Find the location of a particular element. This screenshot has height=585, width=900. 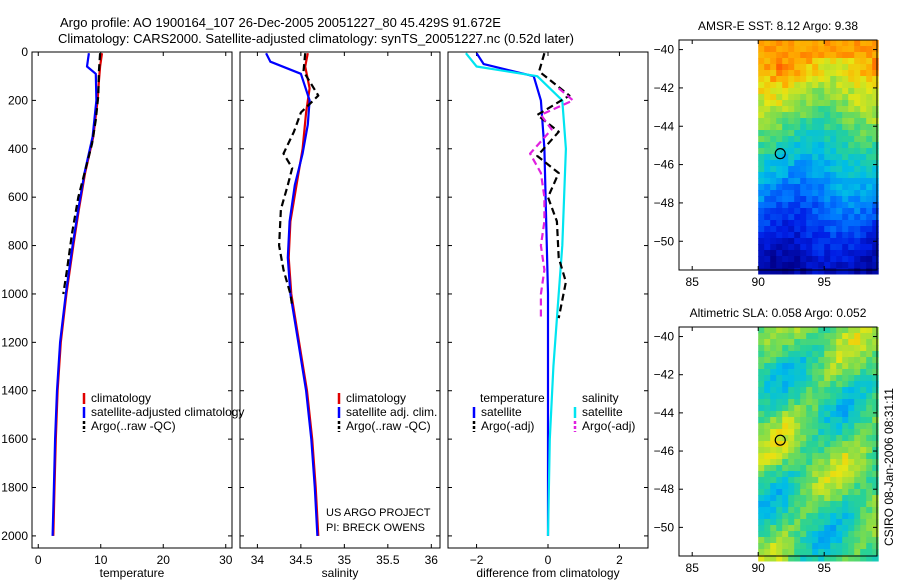

y-tick-label: 200 is located at coordinates (18, 100).